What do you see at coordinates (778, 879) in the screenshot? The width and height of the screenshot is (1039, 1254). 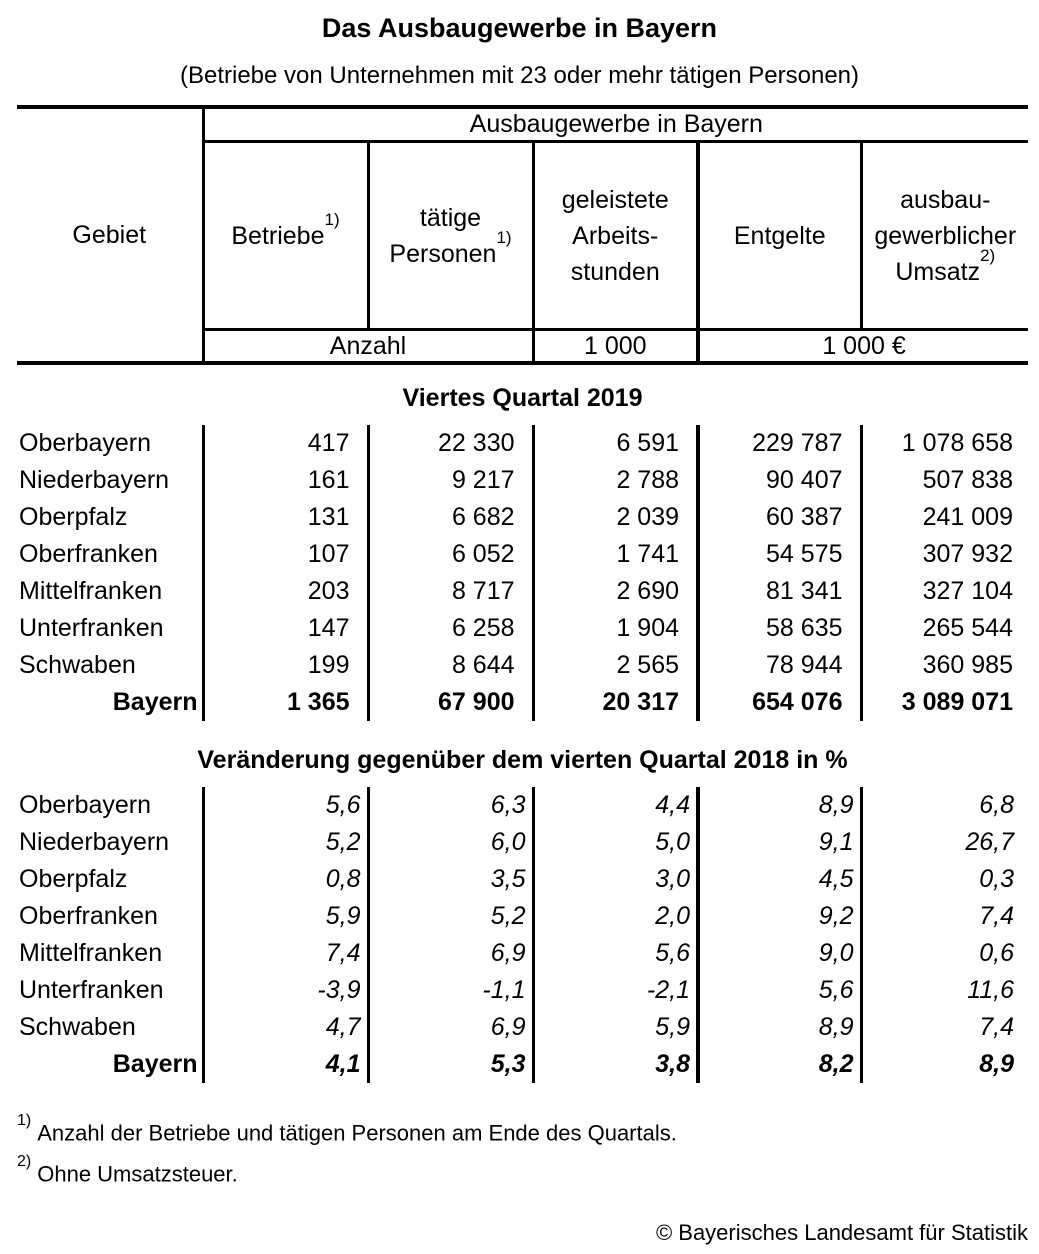 I see `value-cell: 4,5` at bounding box center [778, 879].